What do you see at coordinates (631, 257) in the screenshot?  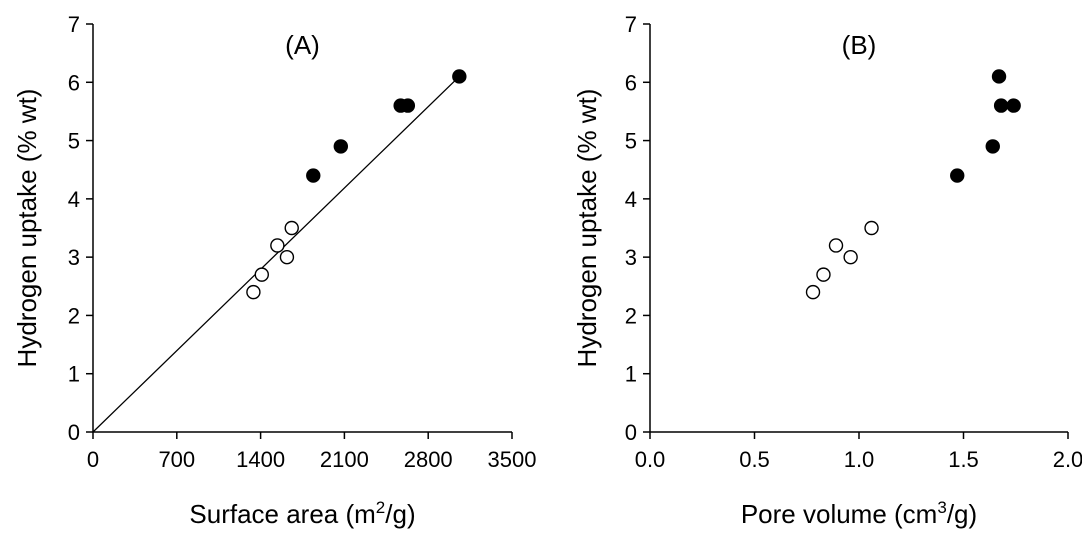 I see `panel-b-y-tick-label: 3` at bounding box center [631, 257].